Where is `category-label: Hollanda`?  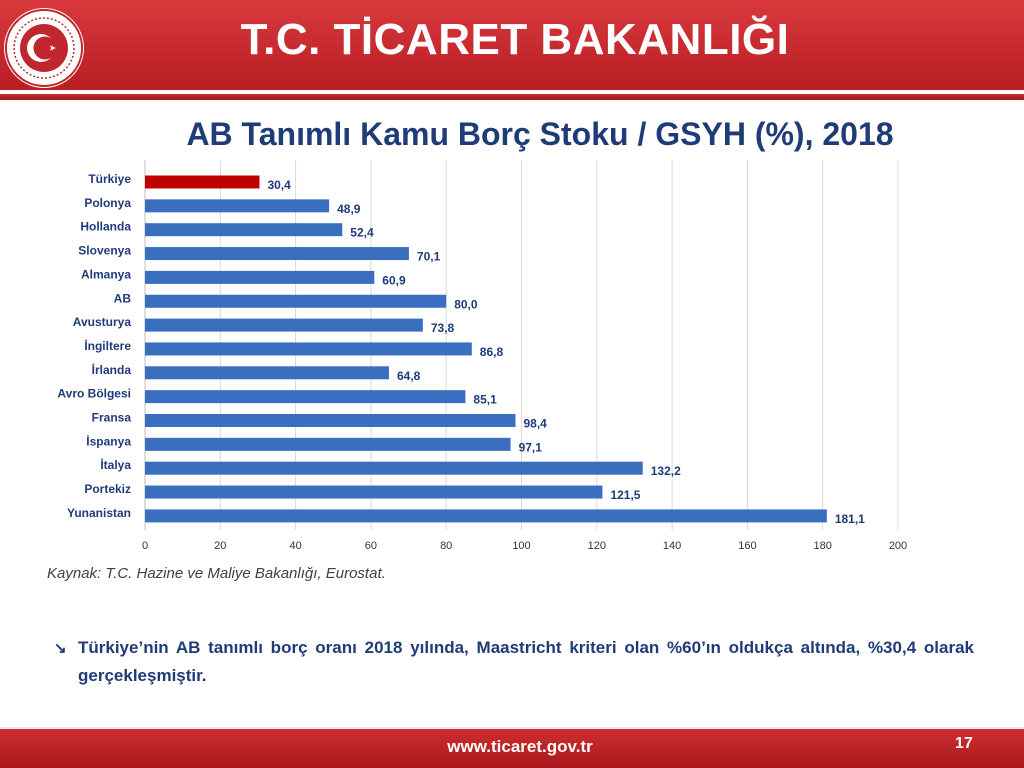
category-label: Hollanda is located at coordinates (105, 227).